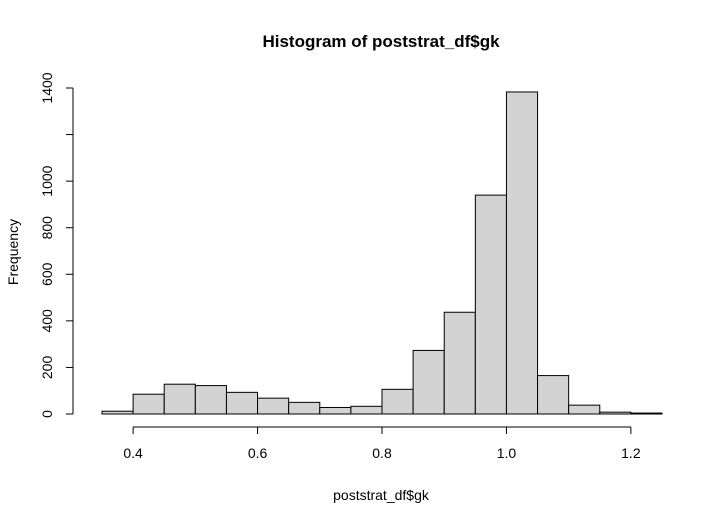  What do you see at coordinates (47, 368) in the screenshot?
I see `y-tick-label: 200` at bounding box center [47, 368].